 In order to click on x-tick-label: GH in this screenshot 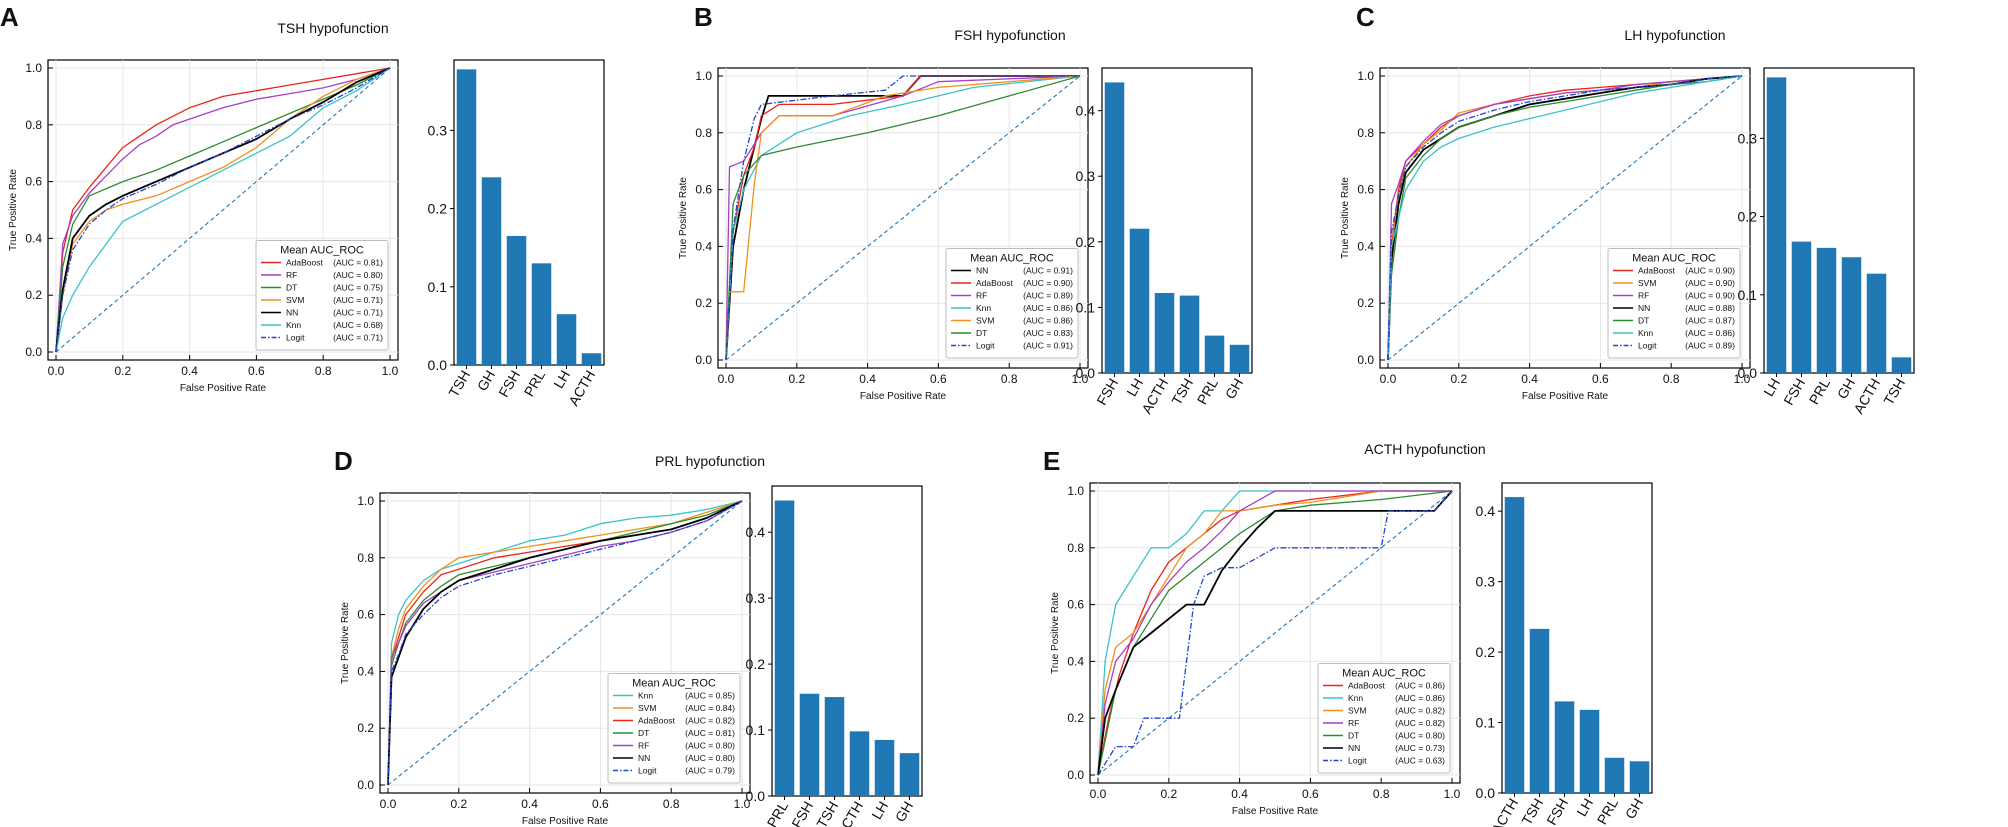, I will do `click(1234, 389)`.